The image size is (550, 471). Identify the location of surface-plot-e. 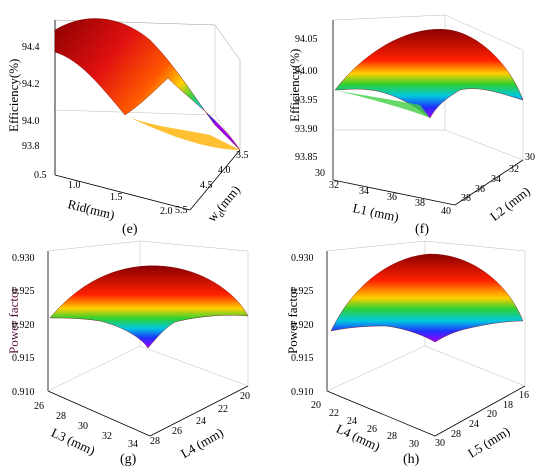
(147, 114).